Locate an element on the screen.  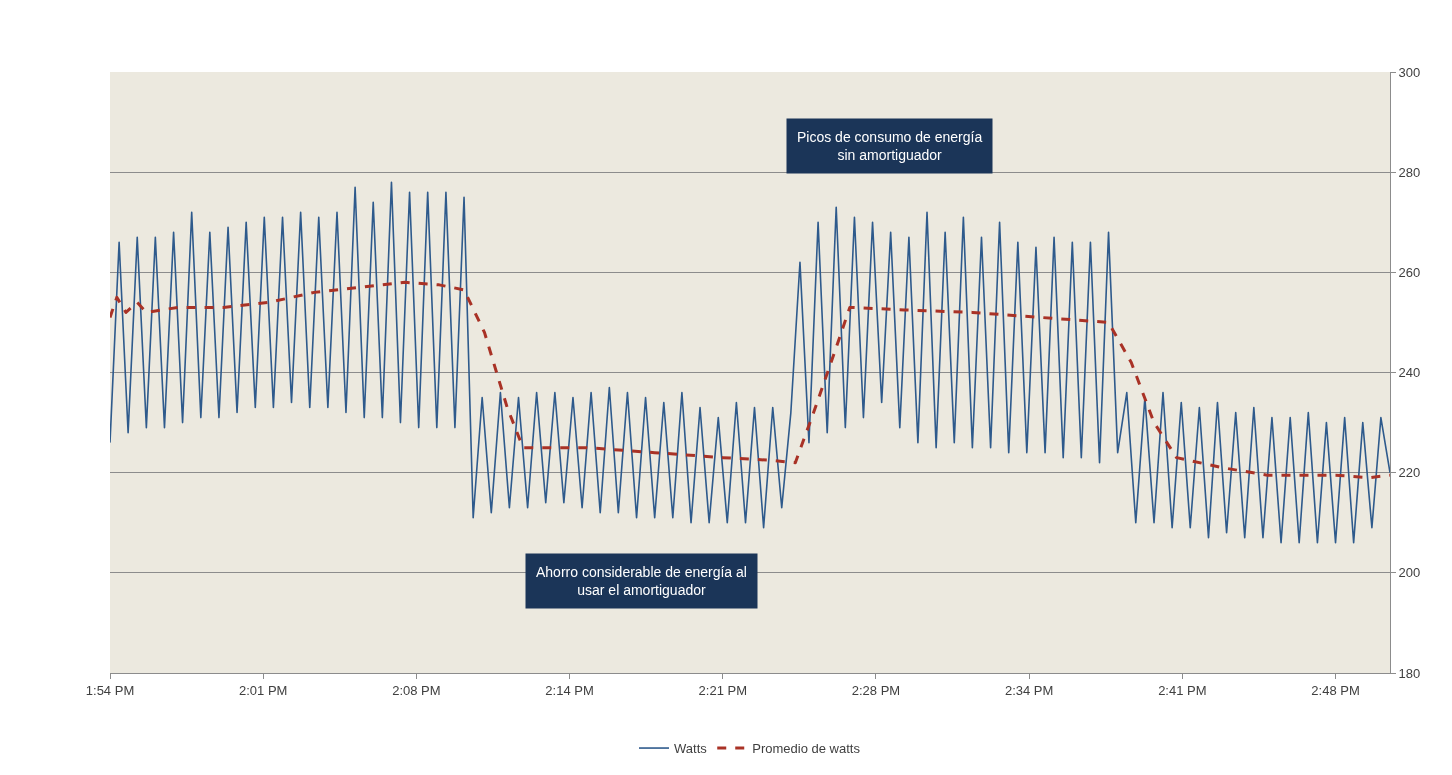
x-tick-label: 2:34 PM is located at coordinates (1029, 690).